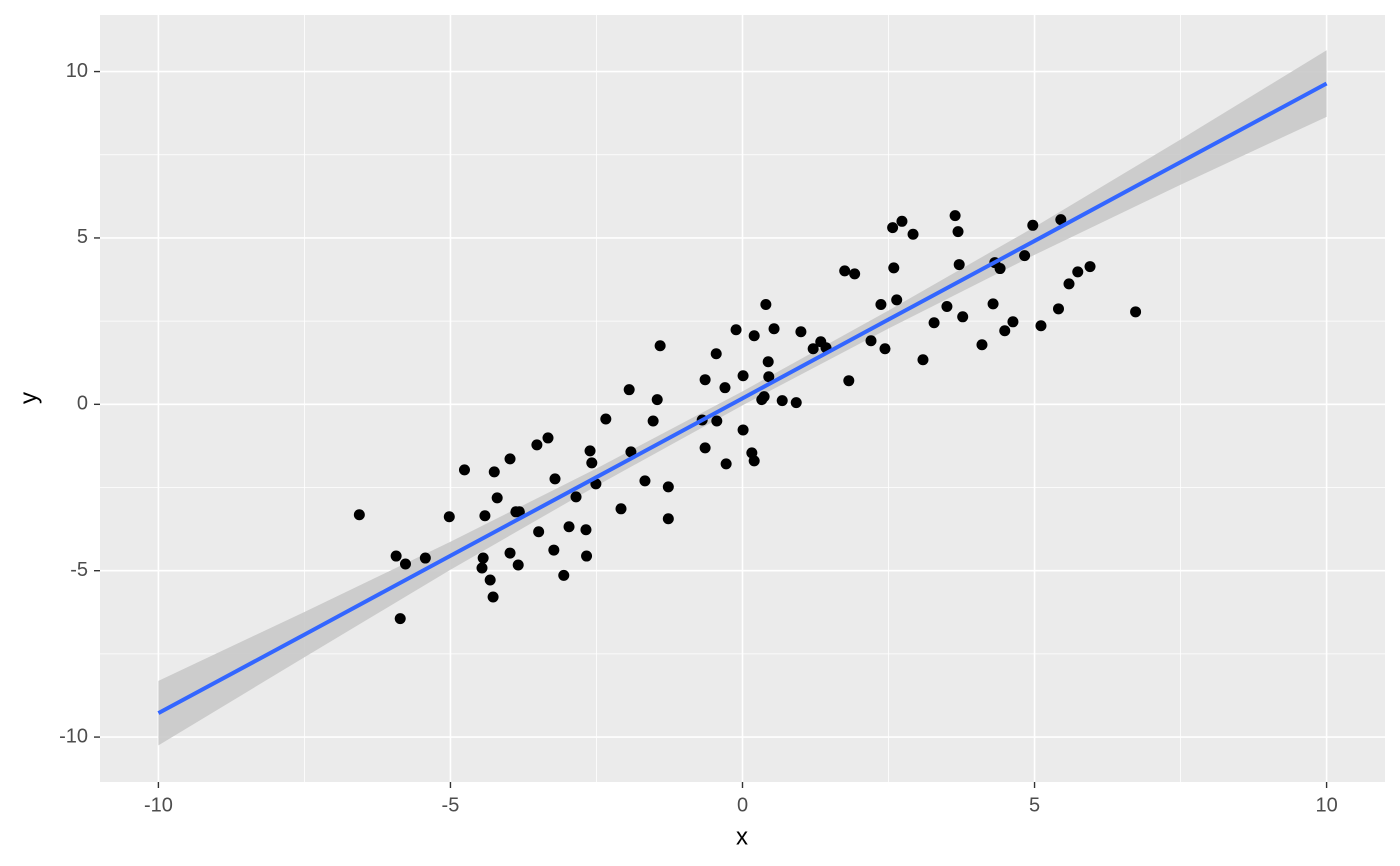  Describe the element at coordinates (451, 805) in the screenshot. I see `x-tick-label: -5` at that location.